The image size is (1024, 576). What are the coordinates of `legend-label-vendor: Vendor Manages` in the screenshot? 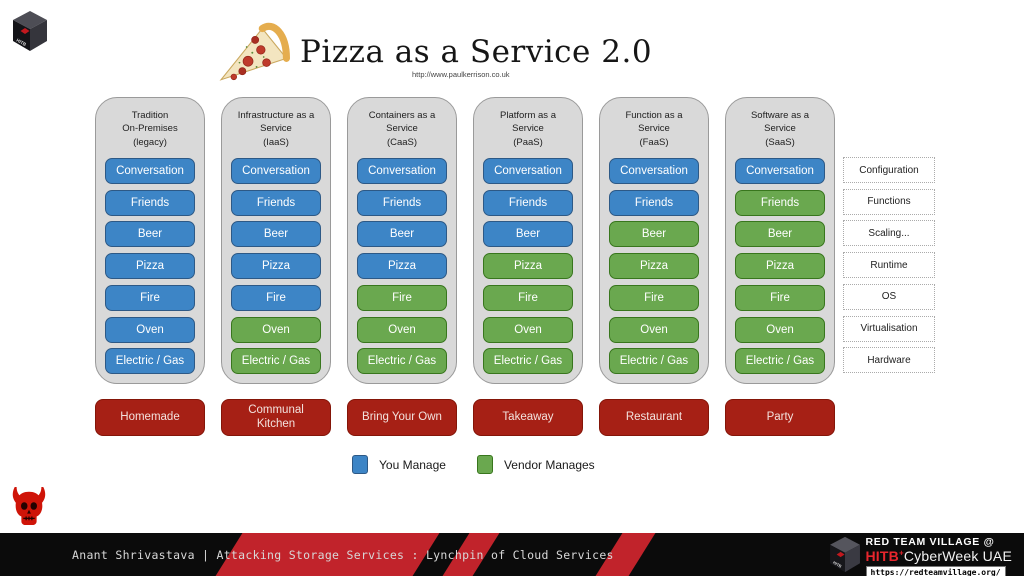 It's located at (549, 464).